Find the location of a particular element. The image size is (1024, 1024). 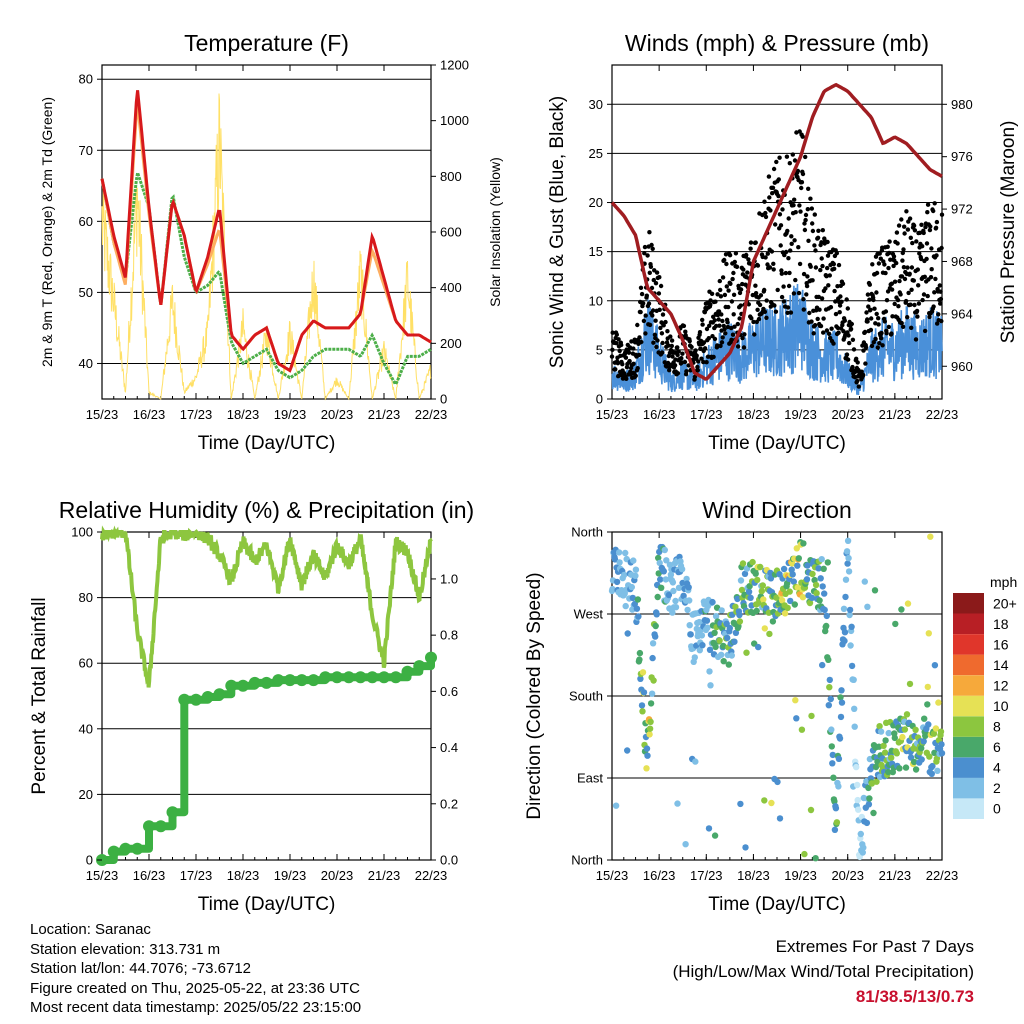

y-tick-label: 80 is located at coordinates (86, 597).